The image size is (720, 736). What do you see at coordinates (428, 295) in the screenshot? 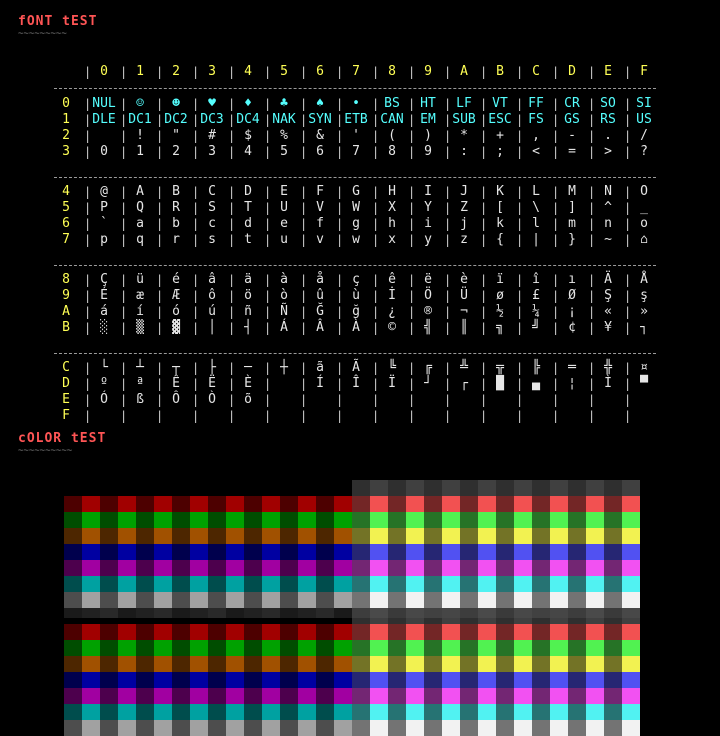
I see `character-cell: Ö` at bounding box center [428, 295].